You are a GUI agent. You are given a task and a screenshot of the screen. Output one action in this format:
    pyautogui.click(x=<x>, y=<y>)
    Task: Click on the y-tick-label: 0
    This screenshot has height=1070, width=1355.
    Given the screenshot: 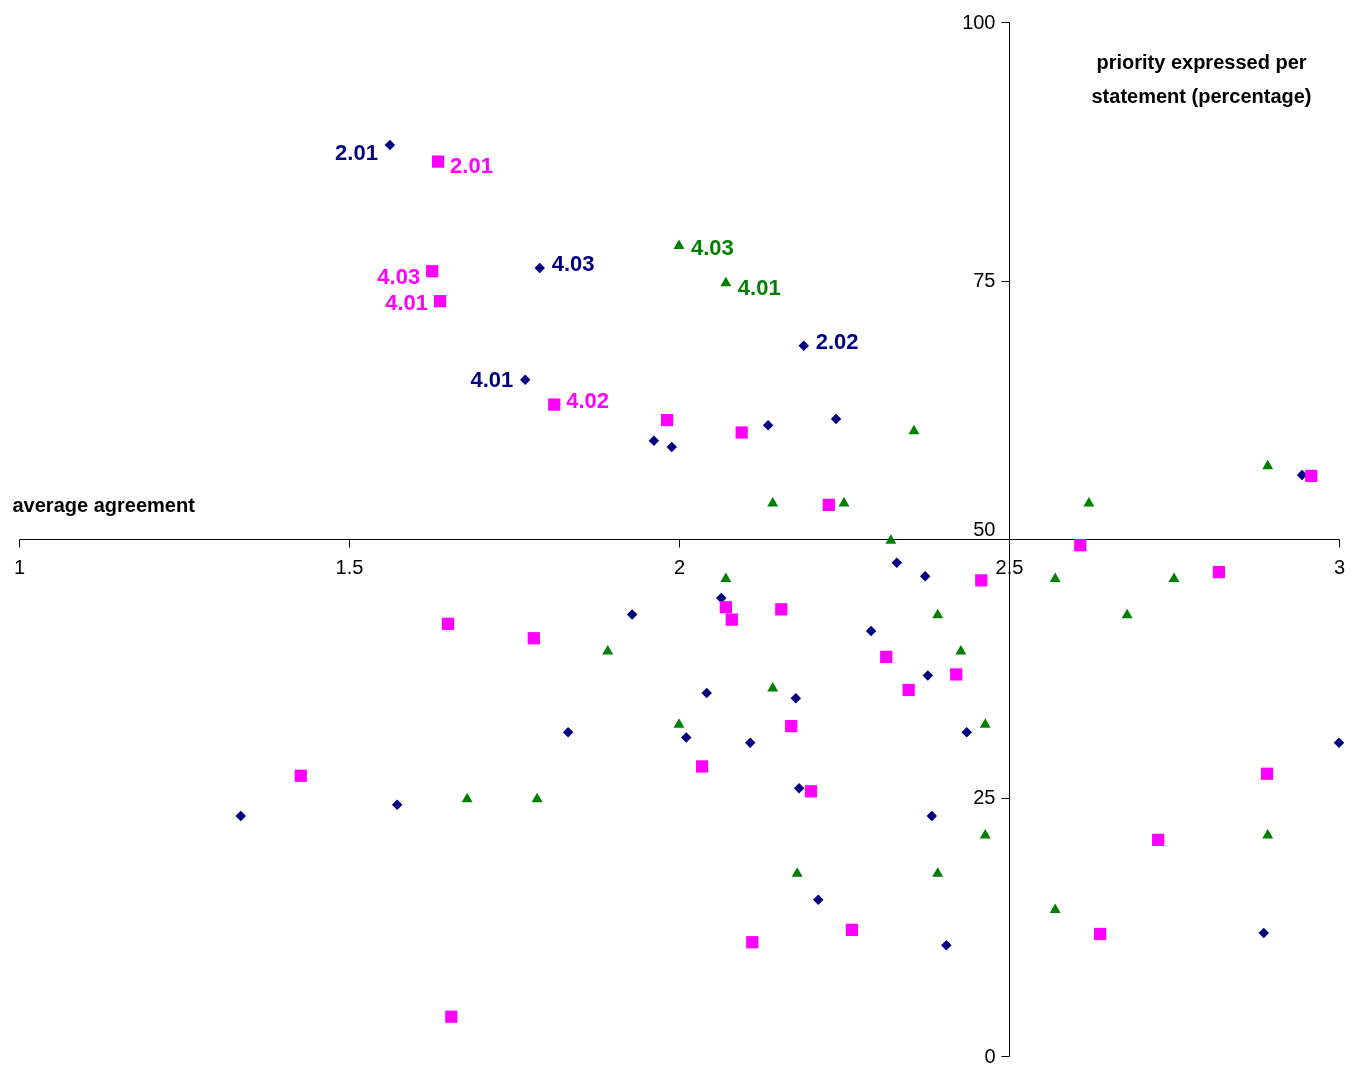 What is the action you would take?
    pyautogui.click(x=990, y=1055)
    